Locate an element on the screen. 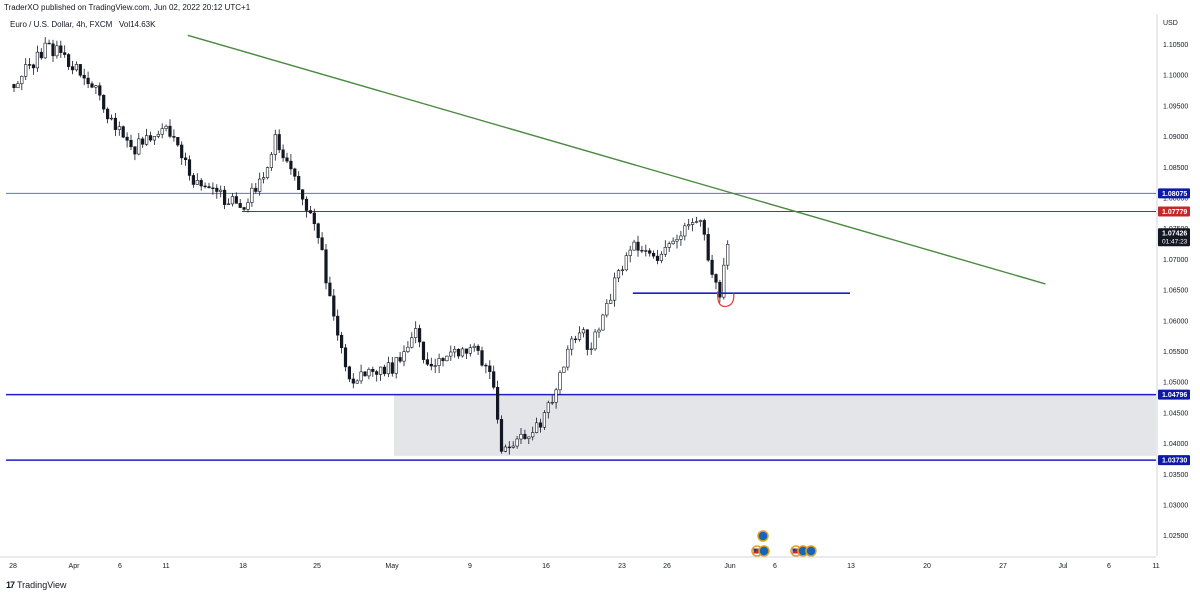 The image size is (1200, 600). brand: 17 TradingView is located at coordinates (36, 585).